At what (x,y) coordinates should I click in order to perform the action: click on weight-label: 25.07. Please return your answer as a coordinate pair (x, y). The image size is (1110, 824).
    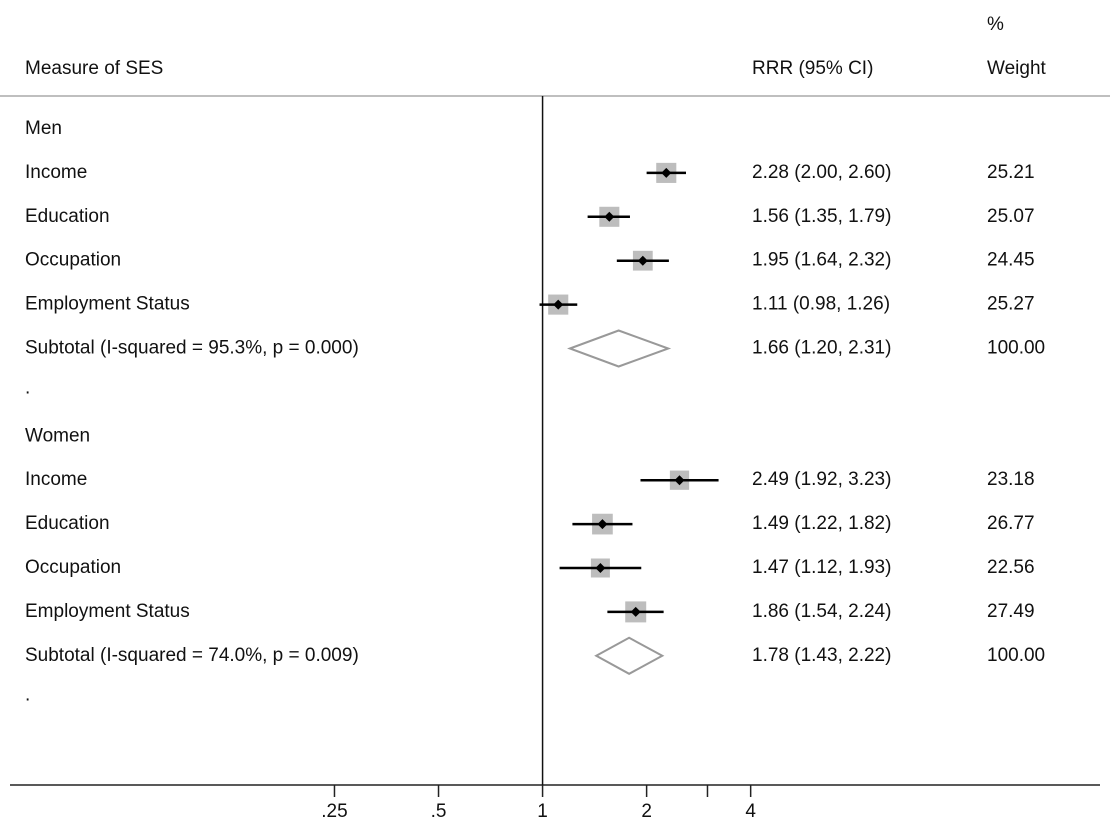
    Looking at the image, I should click on (1011, 216).